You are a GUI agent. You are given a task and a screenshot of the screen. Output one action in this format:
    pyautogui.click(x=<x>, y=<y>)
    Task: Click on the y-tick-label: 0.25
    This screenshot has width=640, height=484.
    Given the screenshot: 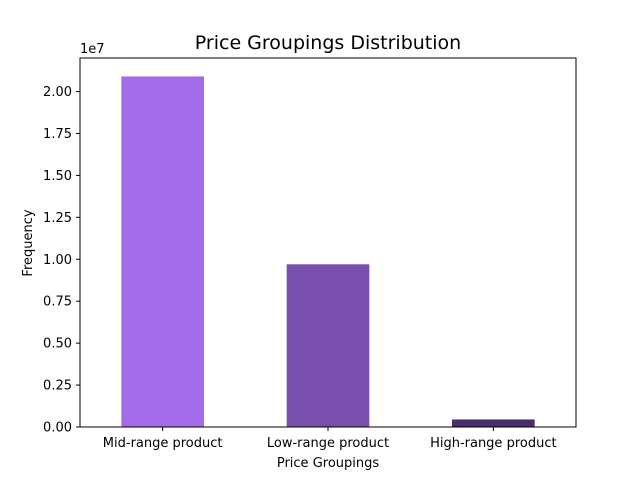 What is the action you would take?
    pyautogui.click(x=57, y=386)
    